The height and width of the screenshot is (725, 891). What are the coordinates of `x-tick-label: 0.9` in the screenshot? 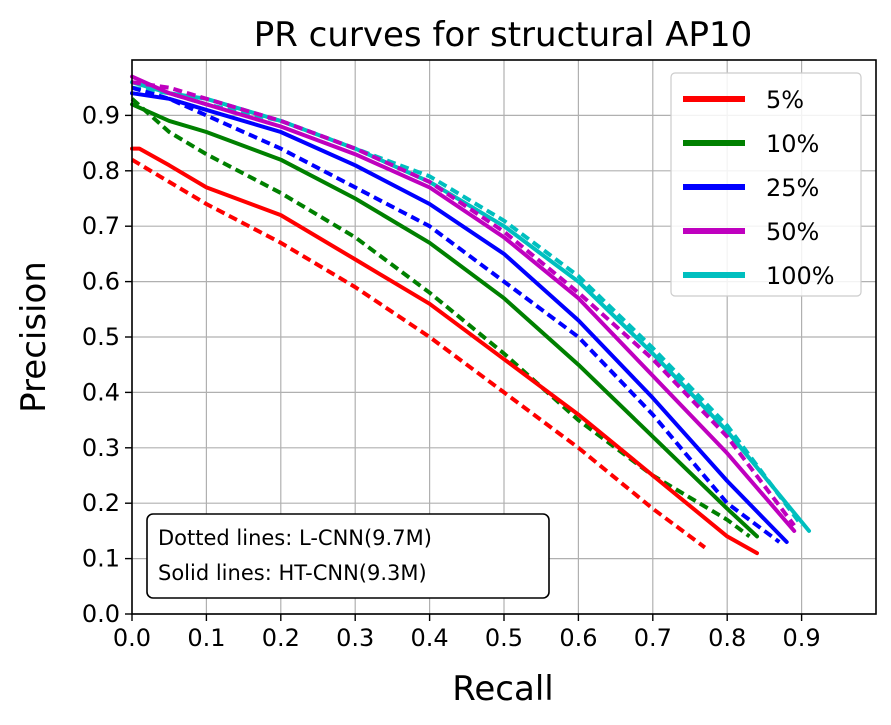 It's located at (802, 638).